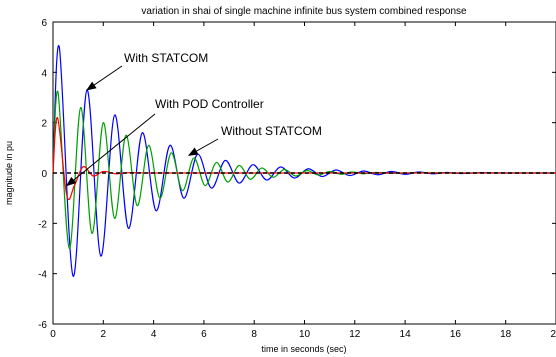  I want to click on annotation-with-pod-controller: With POD Controller, so click(209, 104).